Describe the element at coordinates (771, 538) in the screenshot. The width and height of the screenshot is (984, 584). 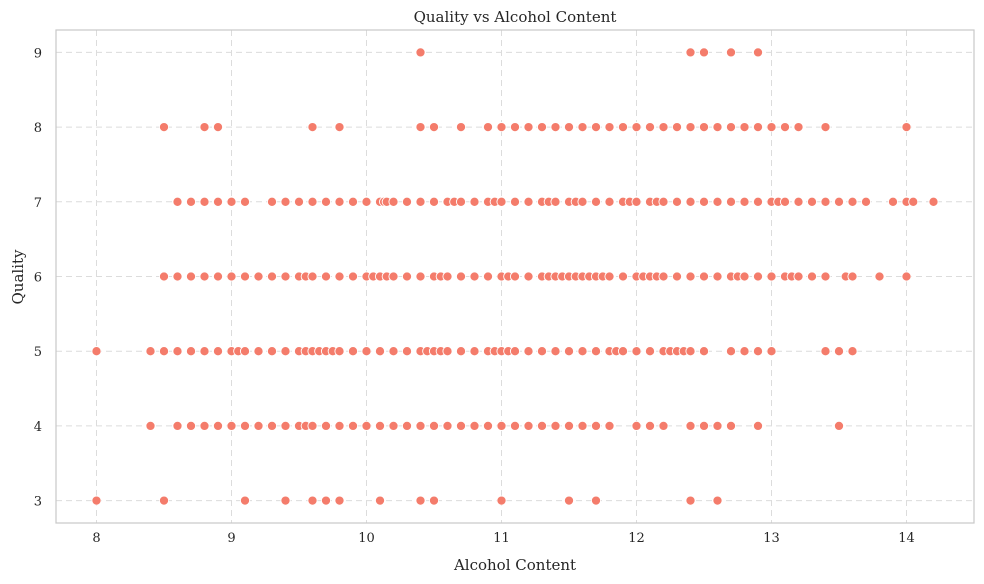
I see `x-tick-label: 13` at that location.